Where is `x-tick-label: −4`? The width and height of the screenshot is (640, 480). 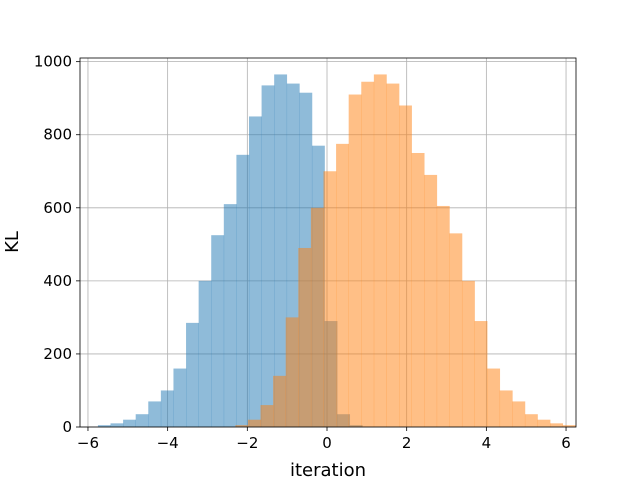 x-tick-label: −4 is located at coordinates (168, 443).